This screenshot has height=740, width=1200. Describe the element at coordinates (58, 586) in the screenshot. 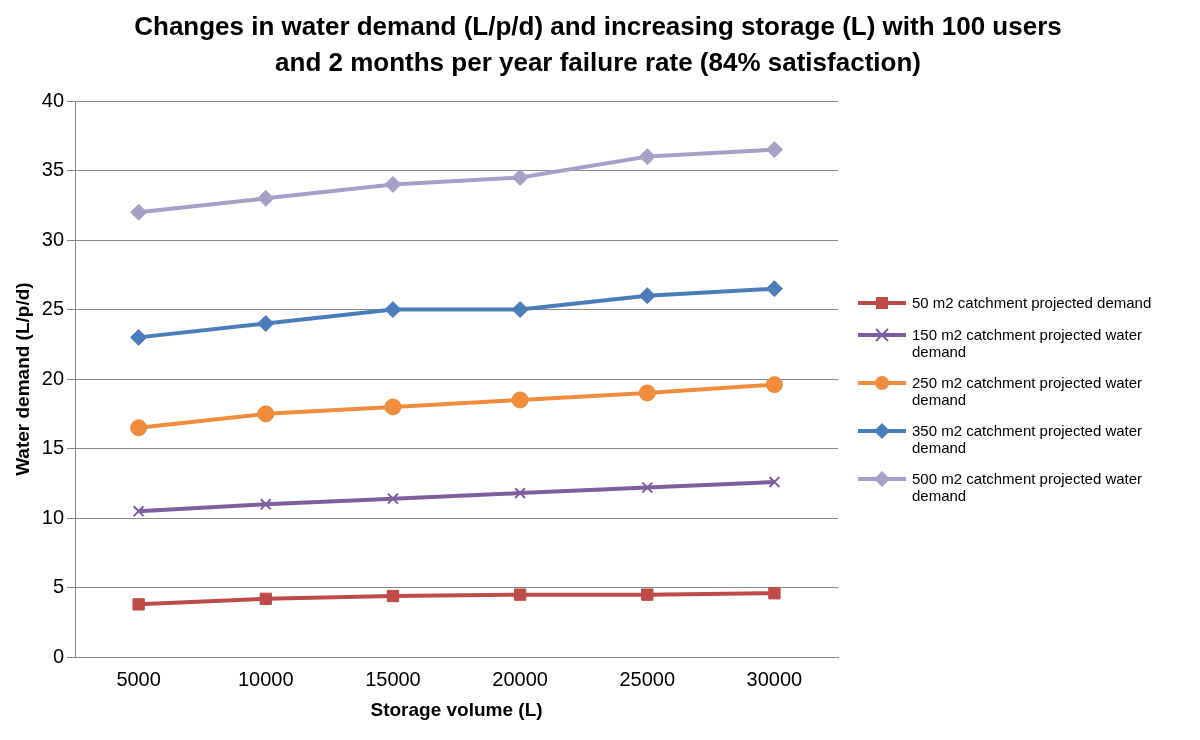

I see `y-tick-label: 5` at that location.